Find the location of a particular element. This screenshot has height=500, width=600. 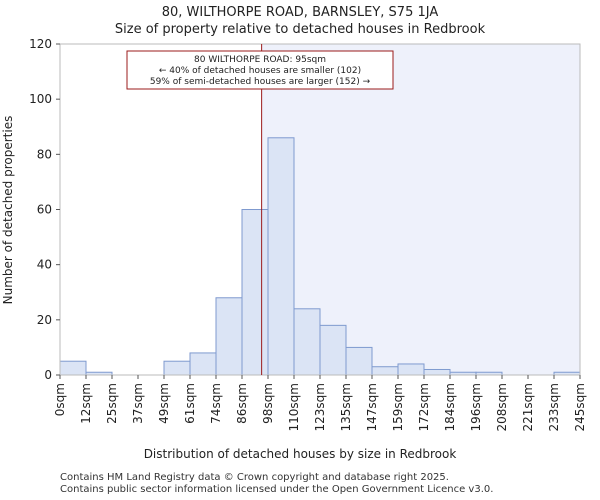

bar-135sqm is located at coordinates (359, 361).